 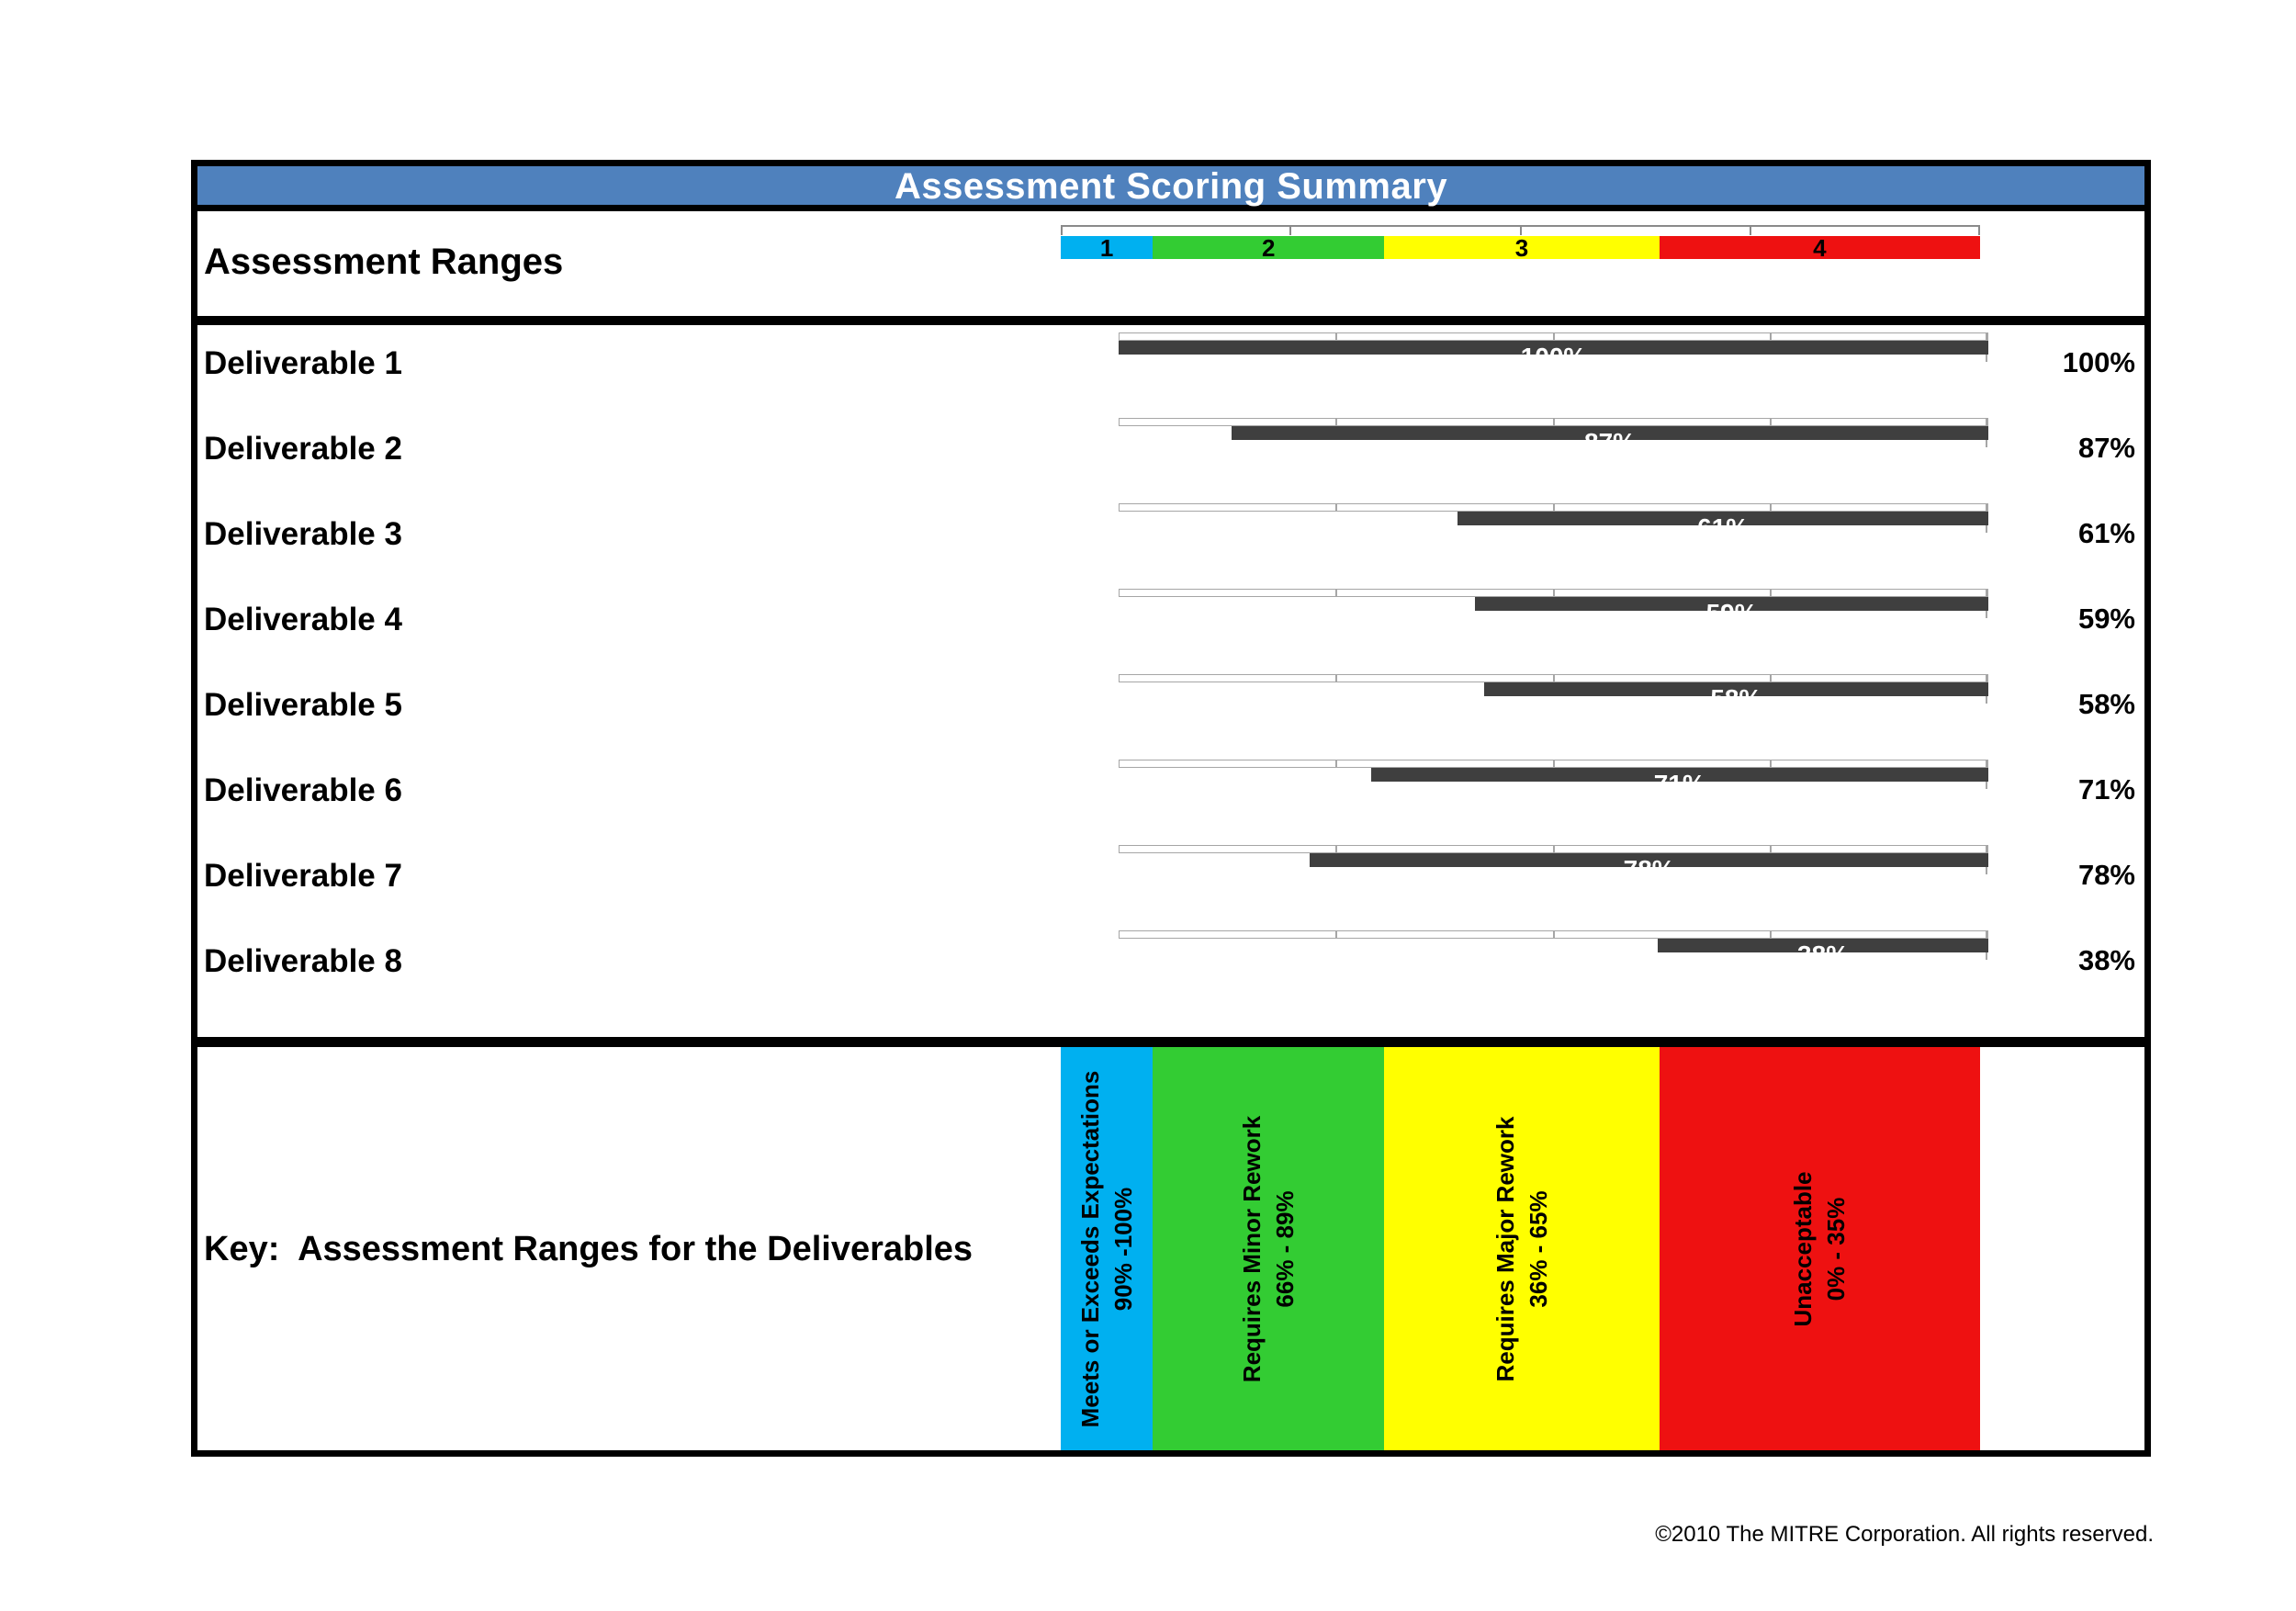 I want to click on key-band-text: Requires Major Rework 36% - 65%, so click(x=1522, y=1249).